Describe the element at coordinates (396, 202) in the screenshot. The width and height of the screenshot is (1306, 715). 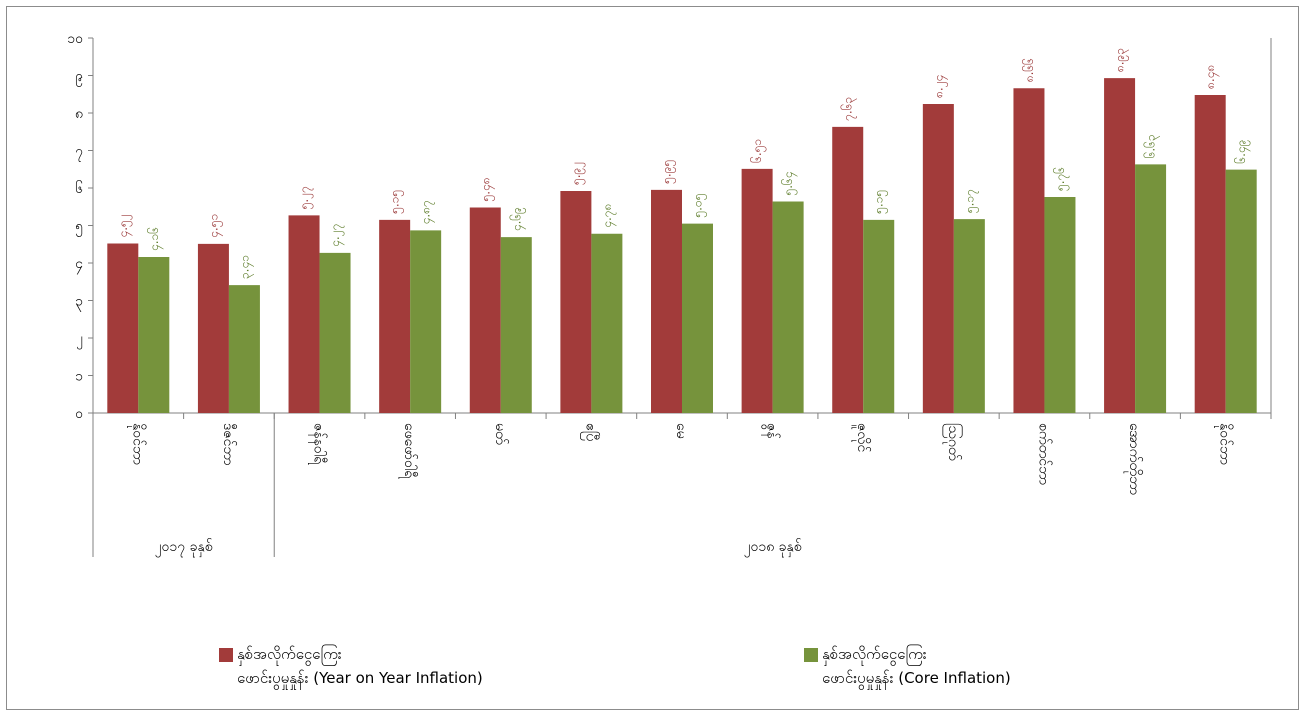
I see `data-label-yoy: ၅.၁၅` at that location.